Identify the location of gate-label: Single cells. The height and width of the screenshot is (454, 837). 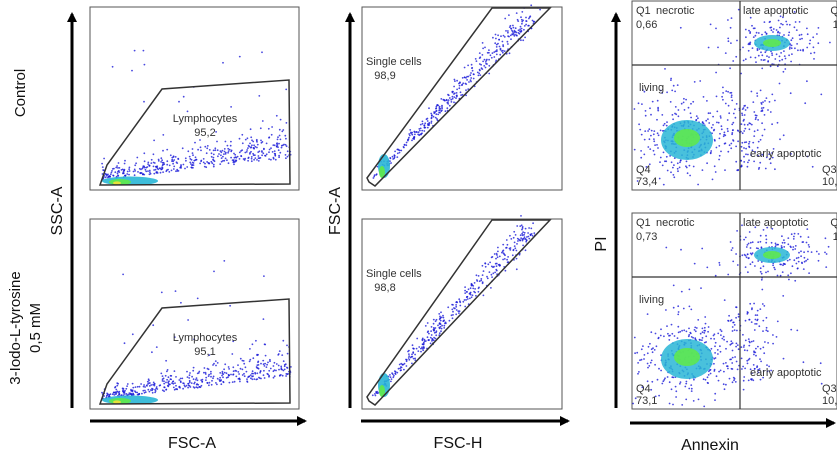
(394, 62).